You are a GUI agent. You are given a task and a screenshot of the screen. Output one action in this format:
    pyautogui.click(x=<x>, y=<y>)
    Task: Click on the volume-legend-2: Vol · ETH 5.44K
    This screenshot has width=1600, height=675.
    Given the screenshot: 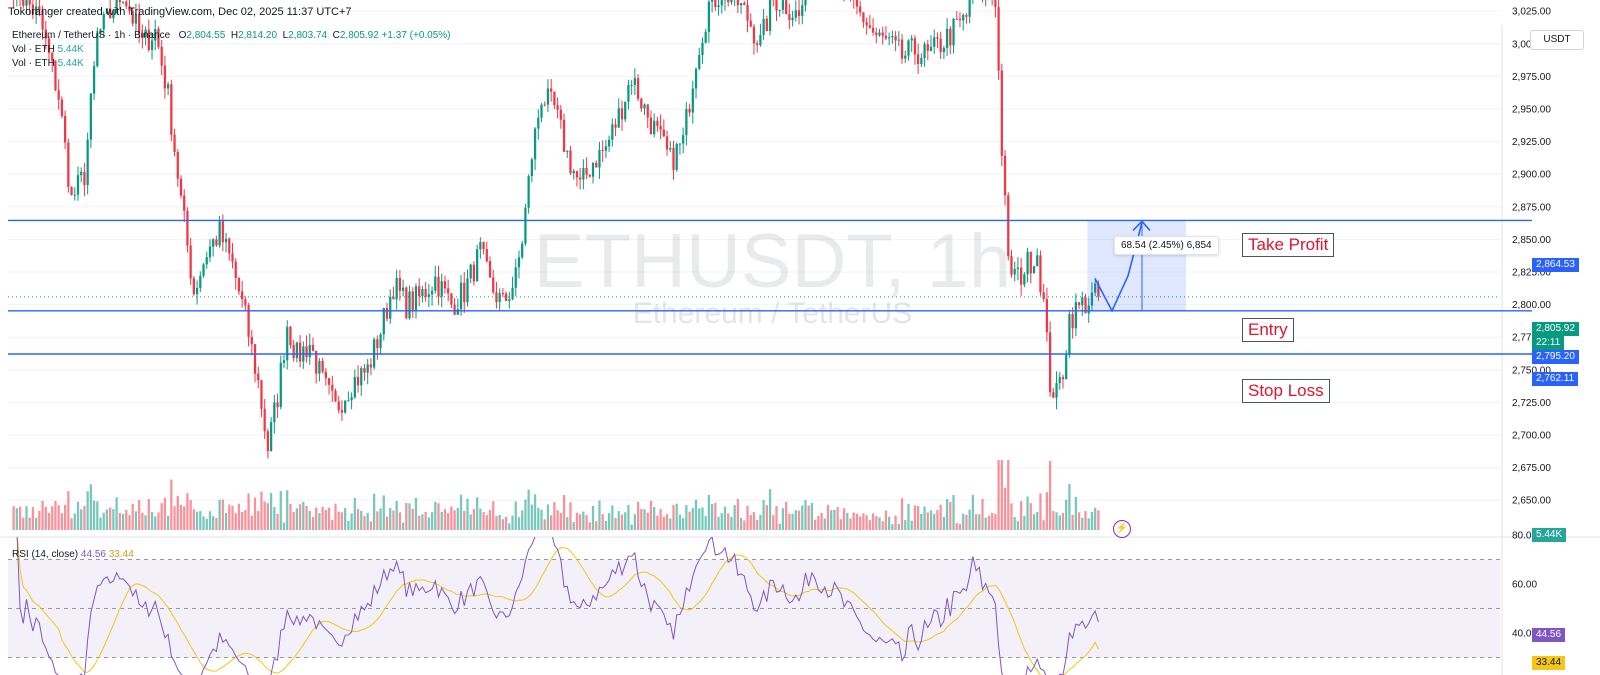 What is the action you would take?
    pyautogui.click(x=48, y=63)
    